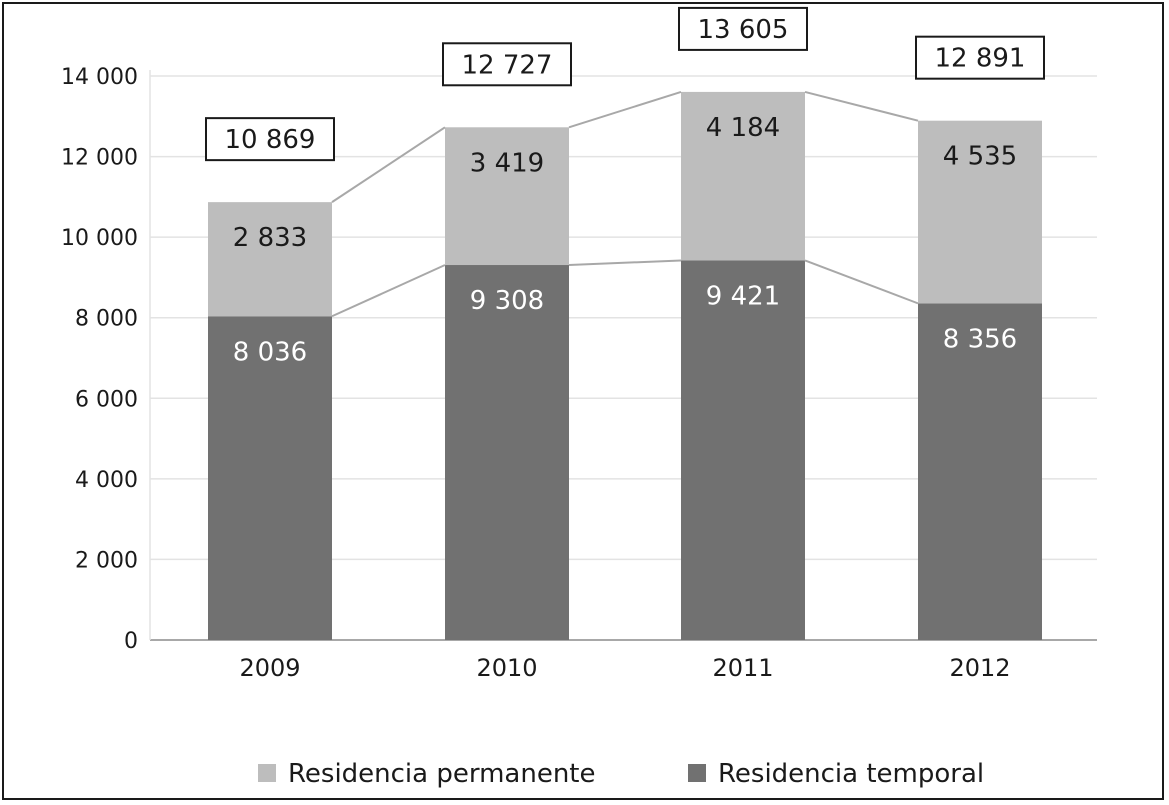 The width and height of the screenshot is (1169, 805). Describe the element at coordinates (269, 668) in the screenshot. I see `x-tick-label: 2009` at that location.